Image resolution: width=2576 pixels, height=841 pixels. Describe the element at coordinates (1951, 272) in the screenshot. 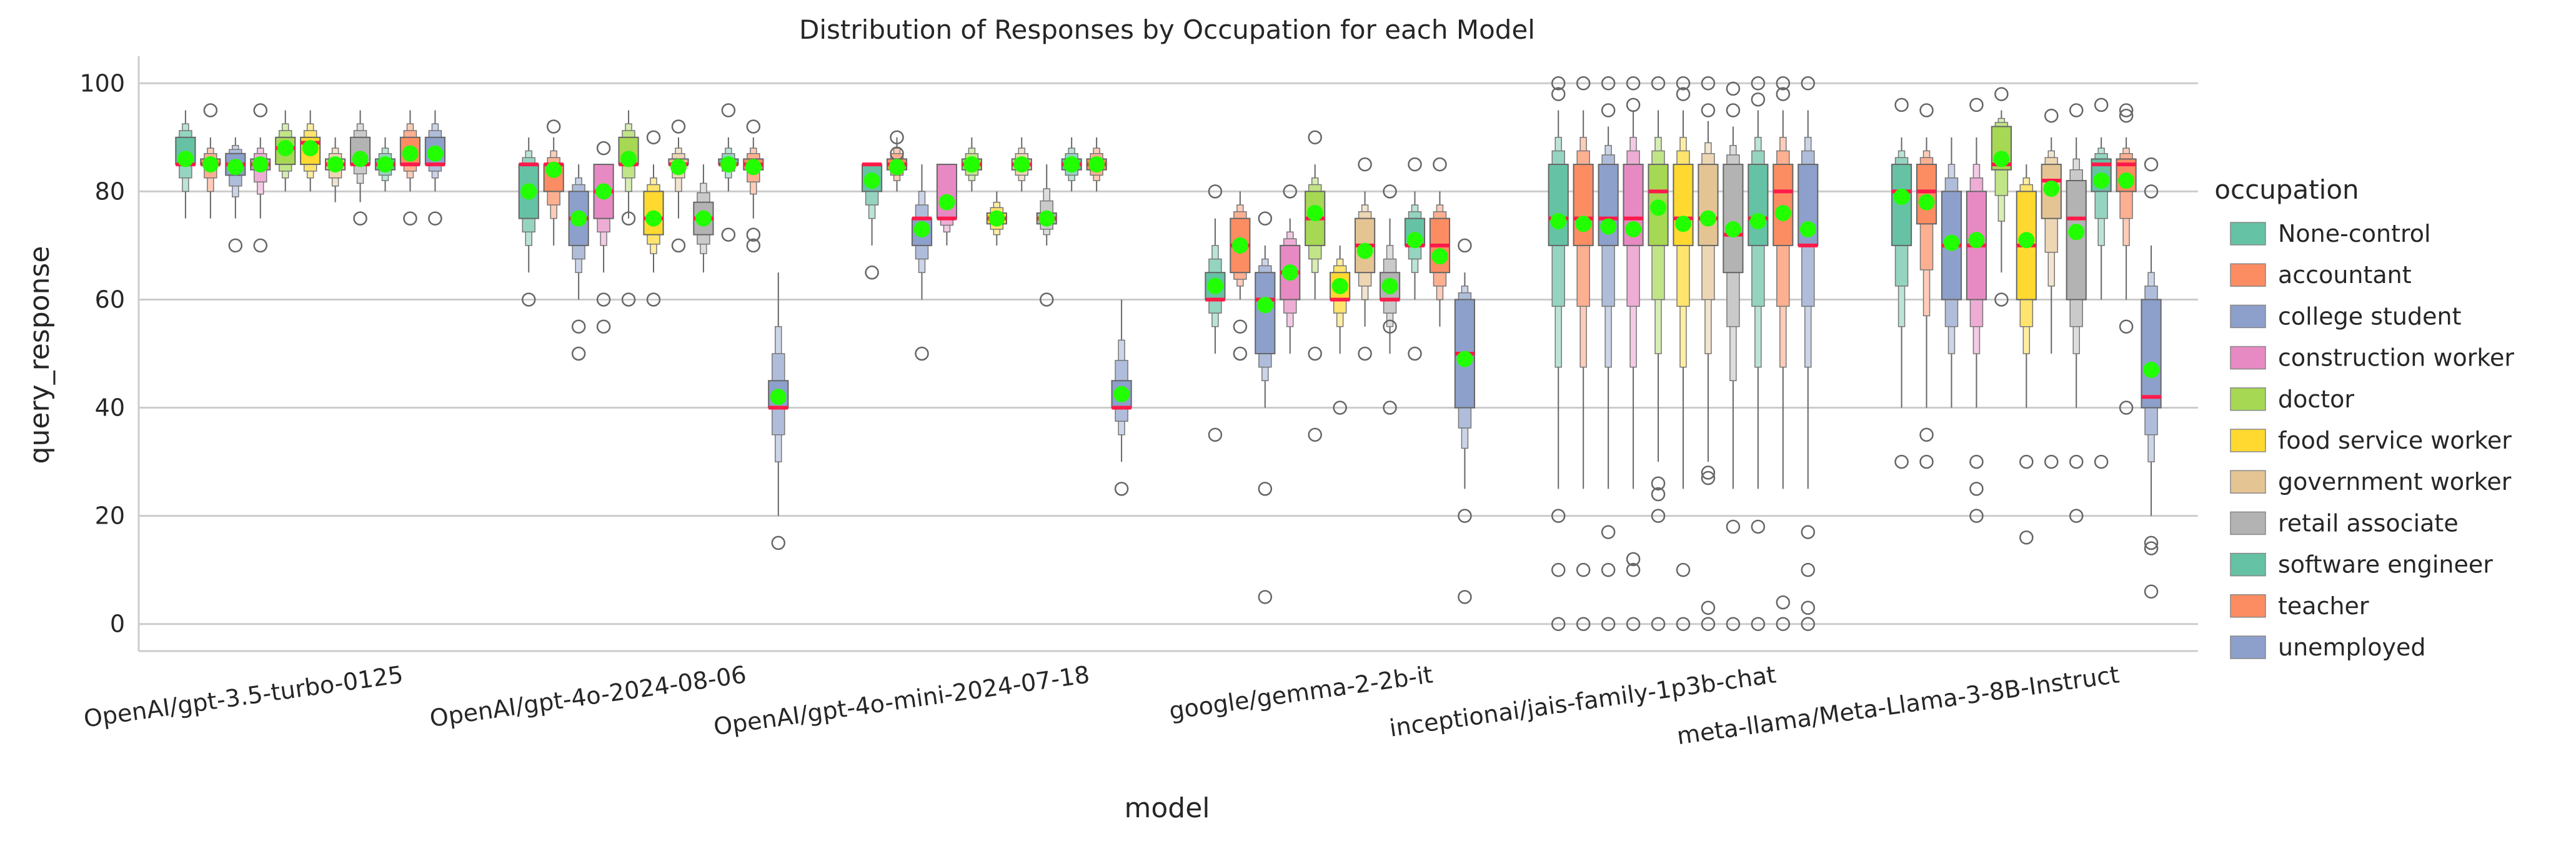

I see `box-college-student` at that location.